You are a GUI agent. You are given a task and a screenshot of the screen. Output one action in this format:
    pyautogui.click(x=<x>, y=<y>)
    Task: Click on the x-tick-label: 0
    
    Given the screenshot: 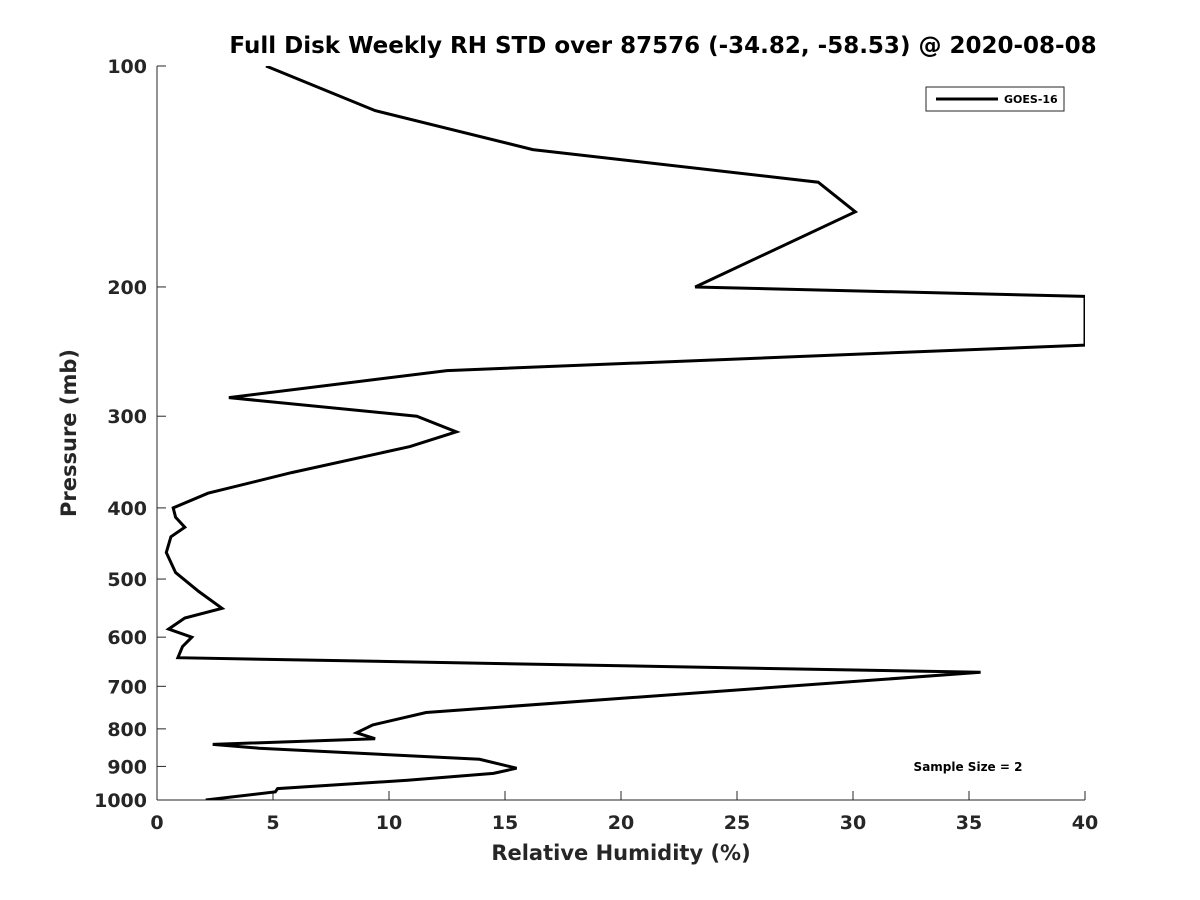 What is the action you would take?
    pyautogui.click(x=156, y=823)
    